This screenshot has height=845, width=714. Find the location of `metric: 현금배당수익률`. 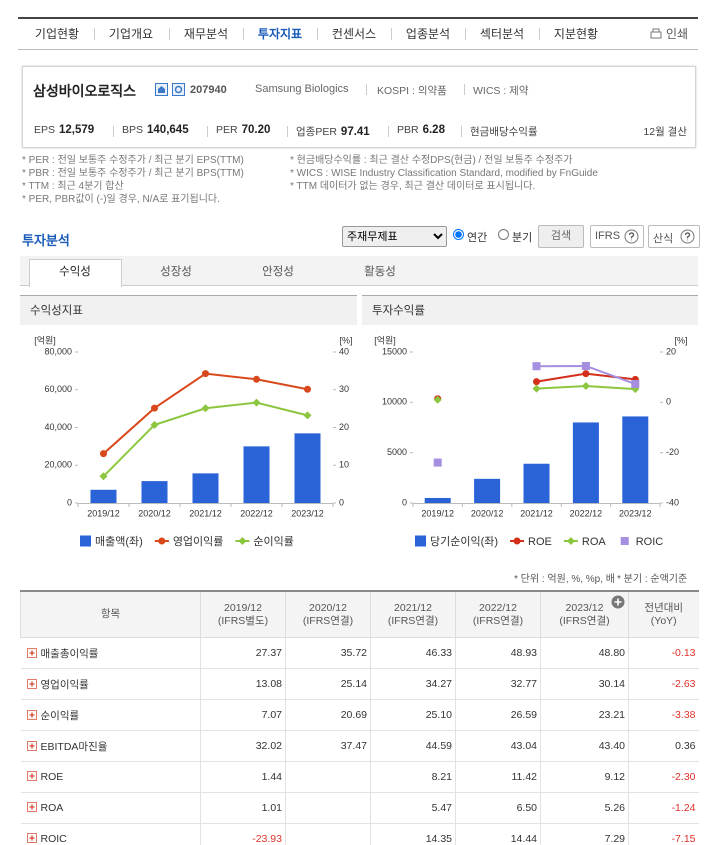

metric: 현금배당수익률 is located at coordinates (504, 131).